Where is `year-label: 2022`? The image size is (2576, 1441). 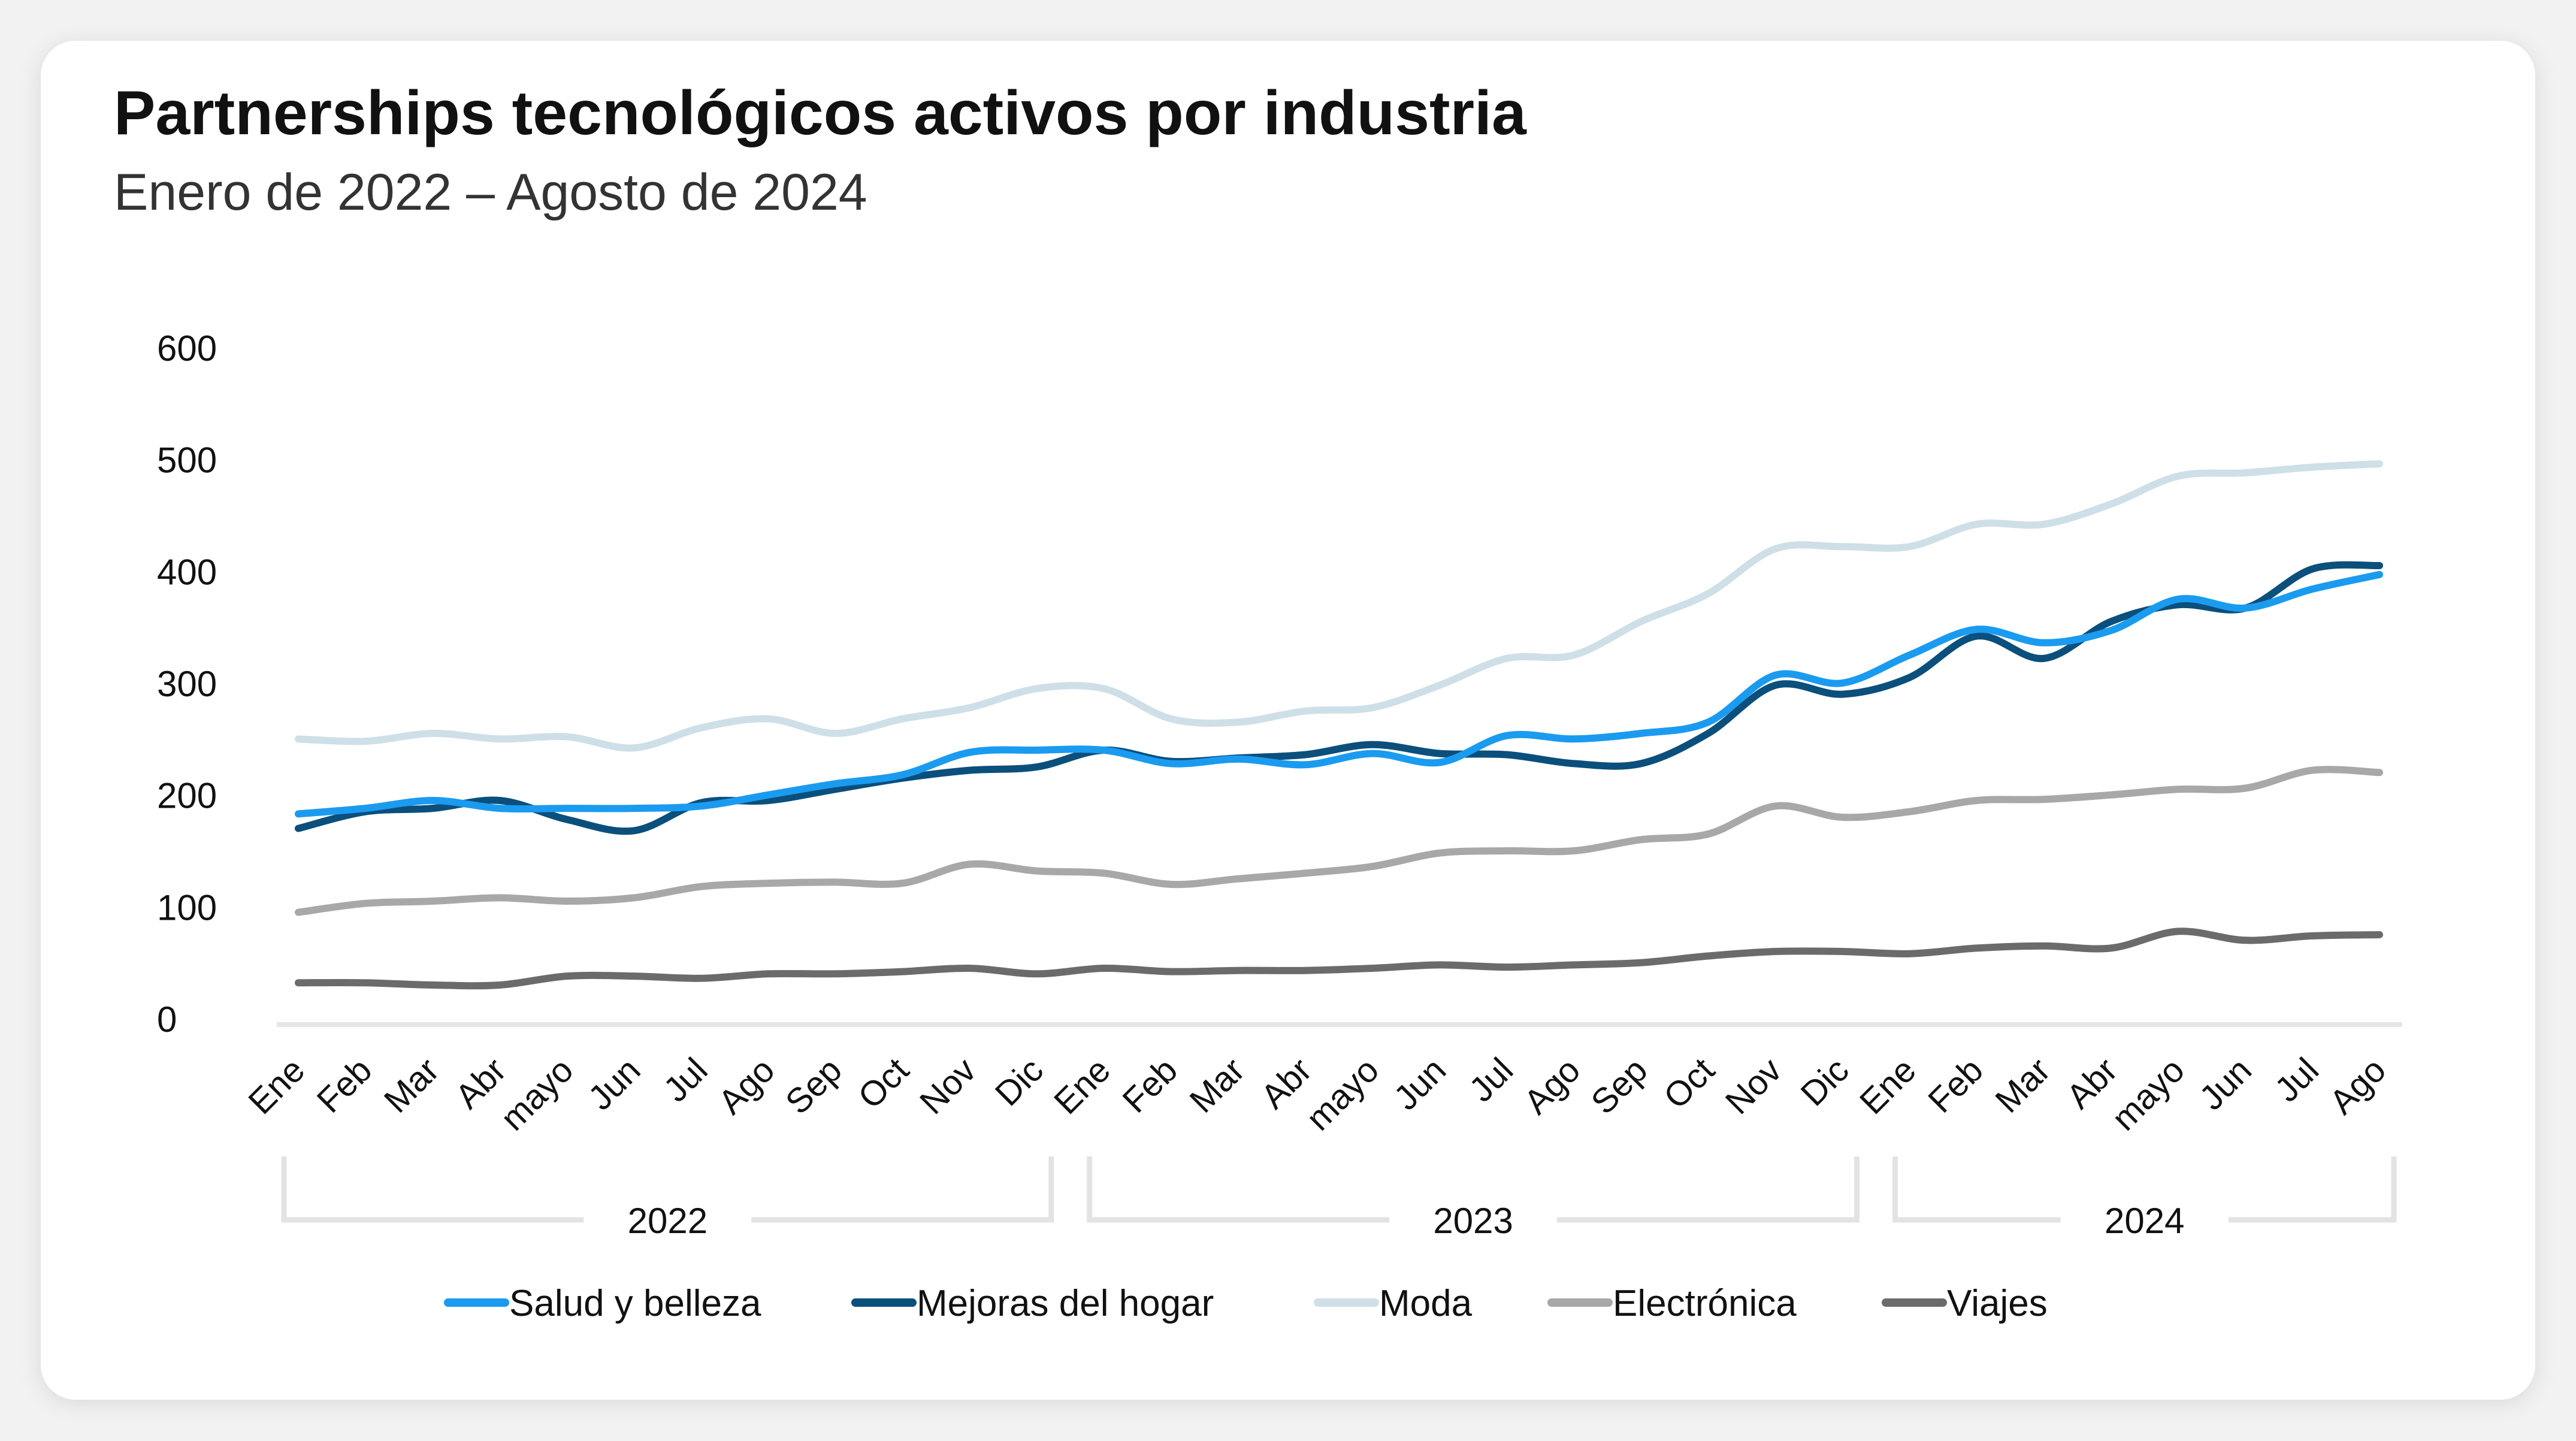
year-label: 2022 is located at coordinates (668, 1221).